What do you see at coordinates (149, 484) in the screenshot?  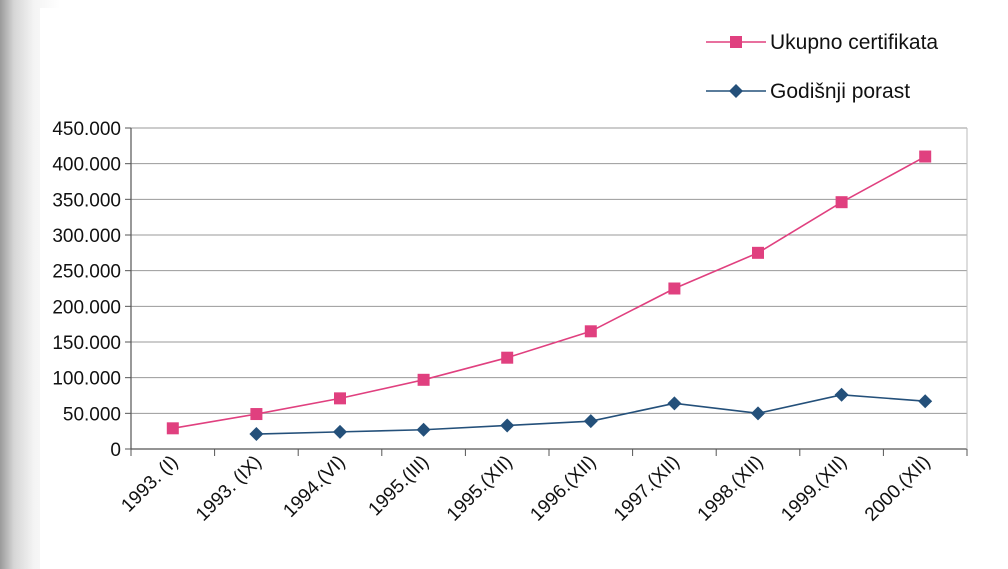 I see `x-tick-label: 1993. (I)` at bounding box center [149, 484].